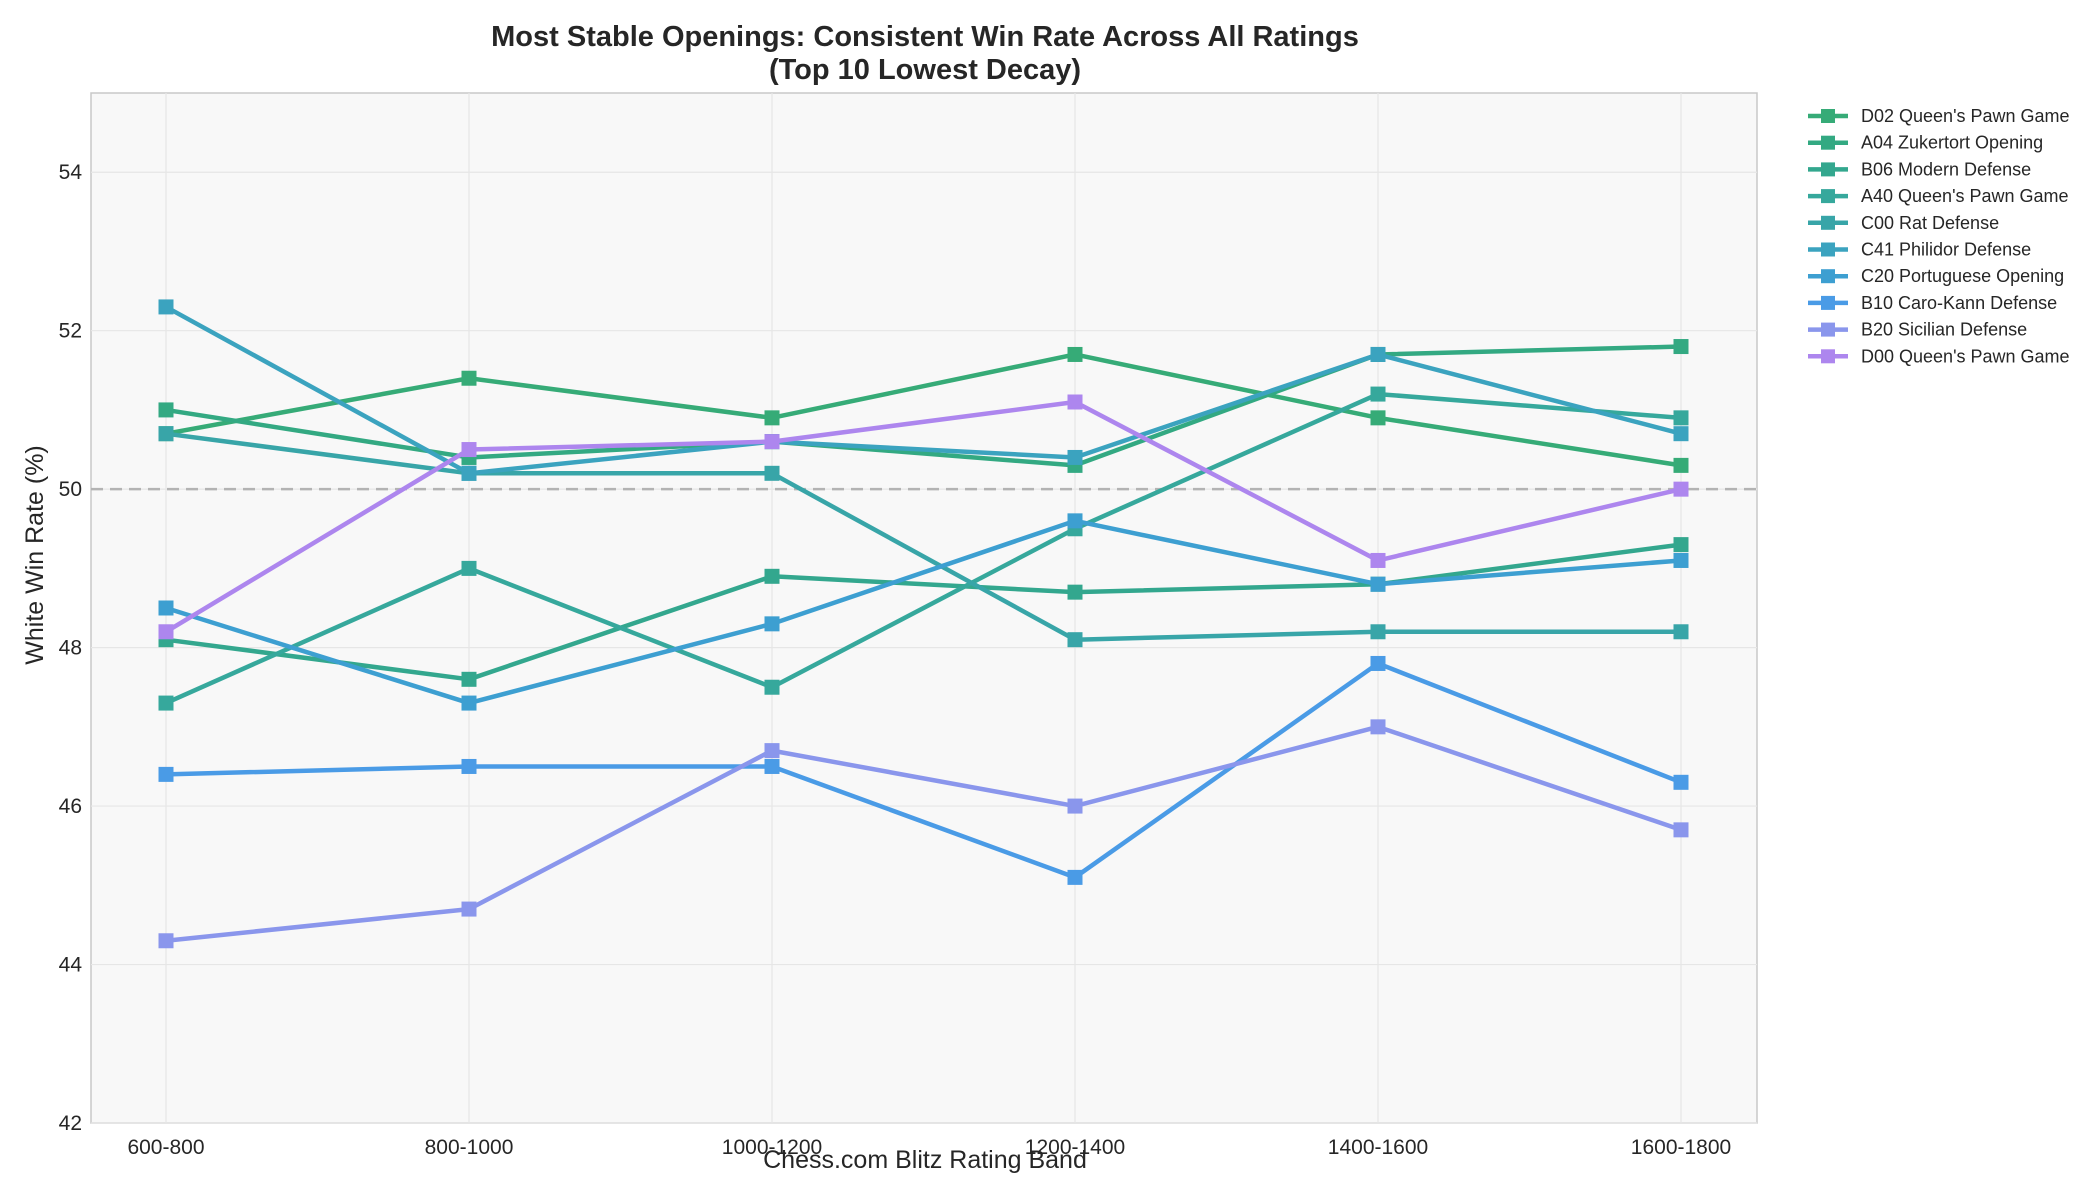 The image size is (2100, 1200). I want to click on legend-item: B06 Modern Defense, so click(1919, 169).